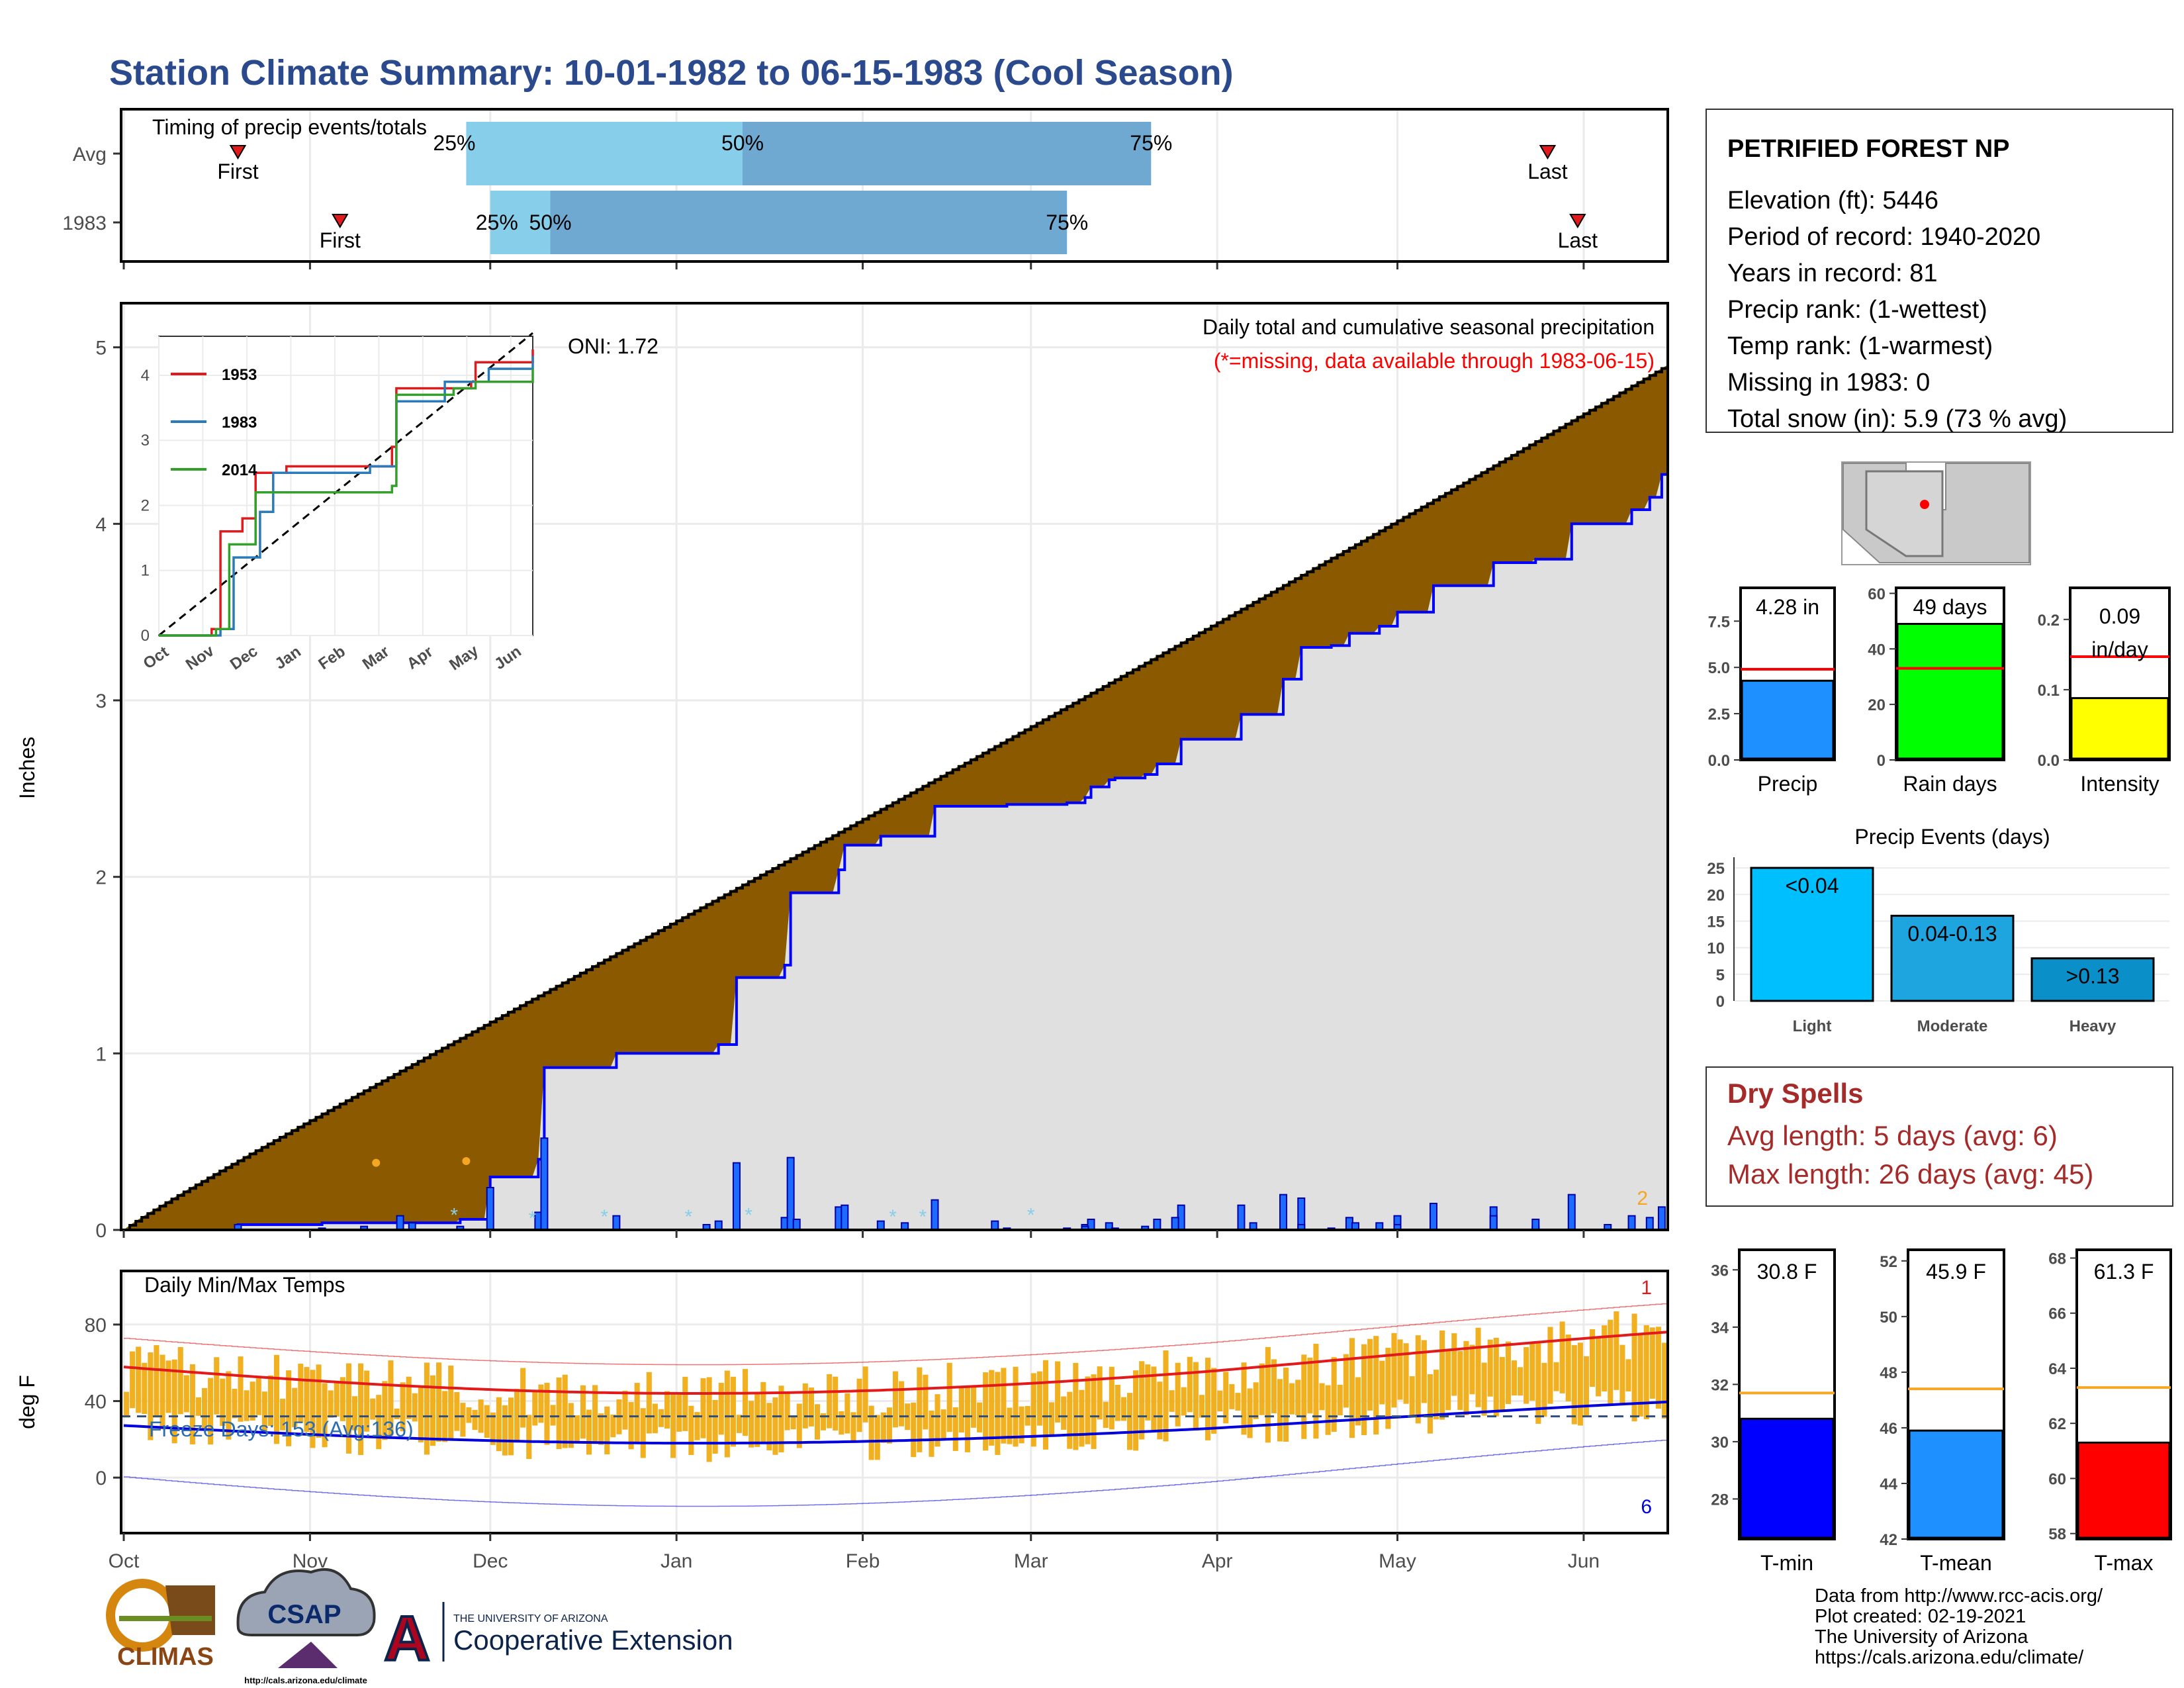 This screenshot has width=2184, height=1688. I want to click on csap-cloud-icon, so click(306, 1602).